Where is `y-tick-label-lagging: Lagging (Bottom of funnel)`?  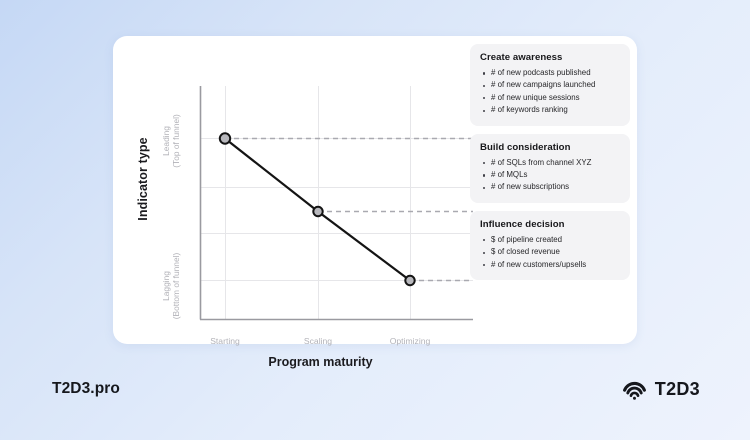
y-tick-label-lagging: Lagging (Bottom of funnel) is located at coordinates (171, 286).